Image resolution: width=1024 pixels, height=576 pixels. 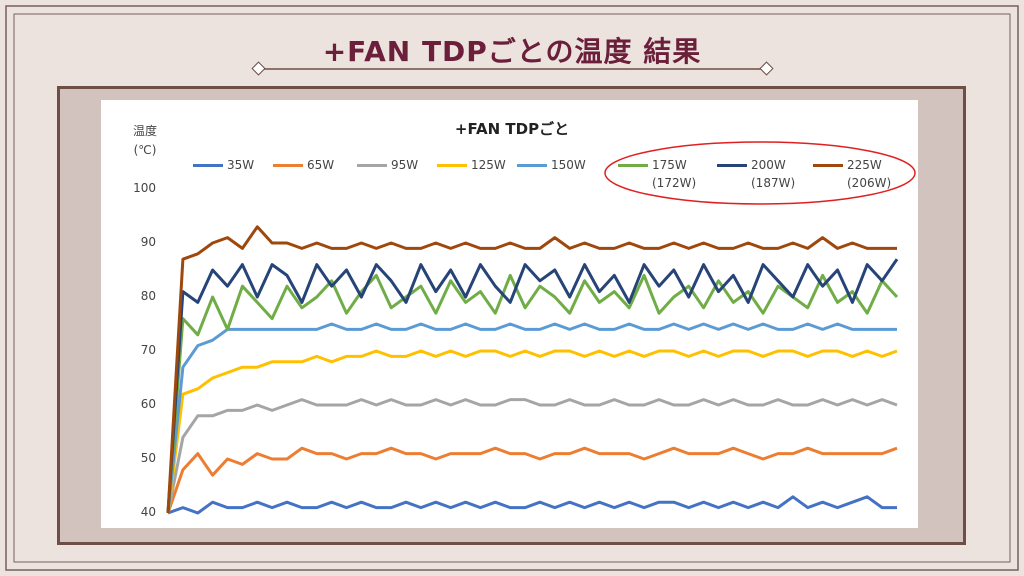 I want to click on legend-item: 125W, so click(x=471, y=165).